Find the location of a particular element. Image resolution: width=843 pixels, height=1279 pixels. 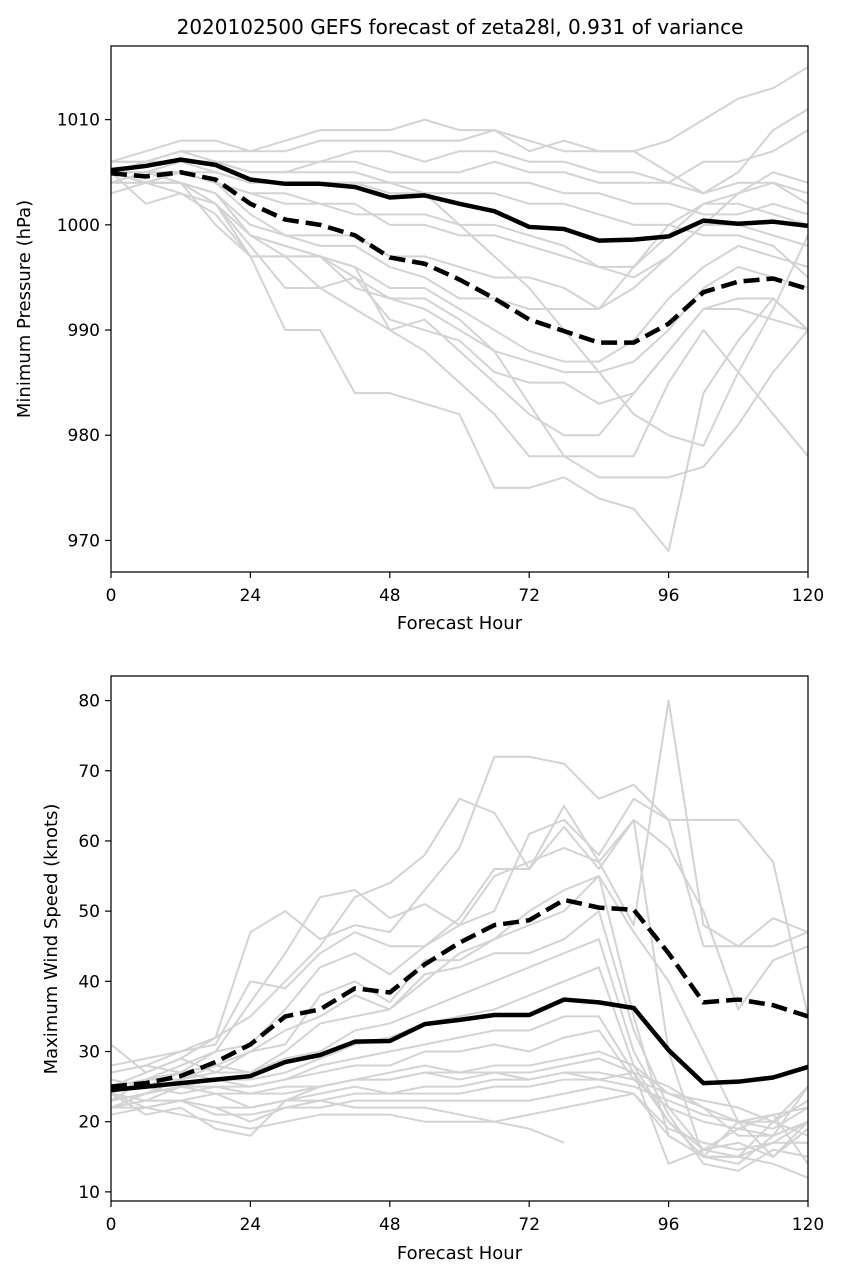

pressure-y-tick-label-990: 990 is located at coordinates (84, 331).